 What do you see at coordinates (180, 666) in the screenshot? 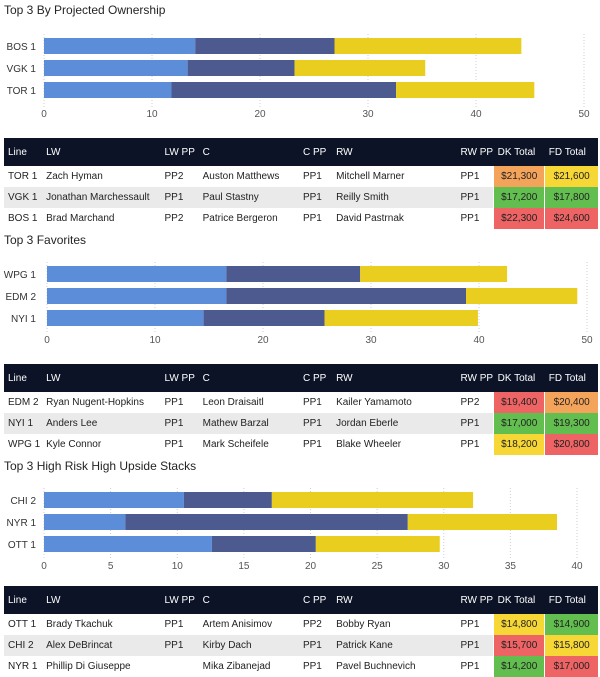
I see `table-cell` at bounding box center [180, 666].